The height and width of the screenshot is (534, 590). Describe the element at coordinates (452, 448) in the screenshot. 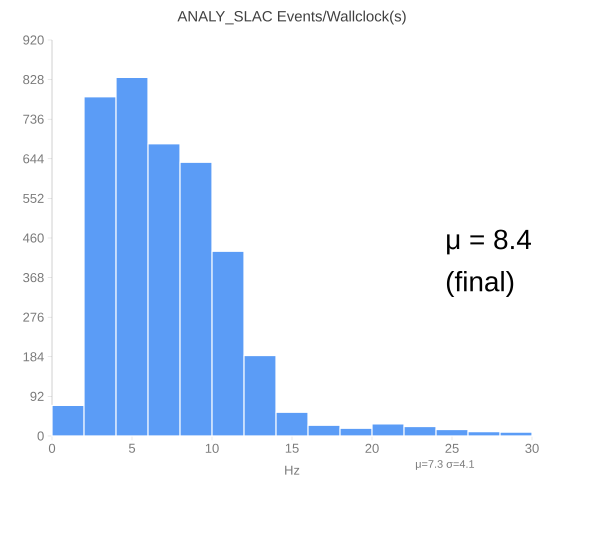

I see `x-tick-label: 25` at that location.